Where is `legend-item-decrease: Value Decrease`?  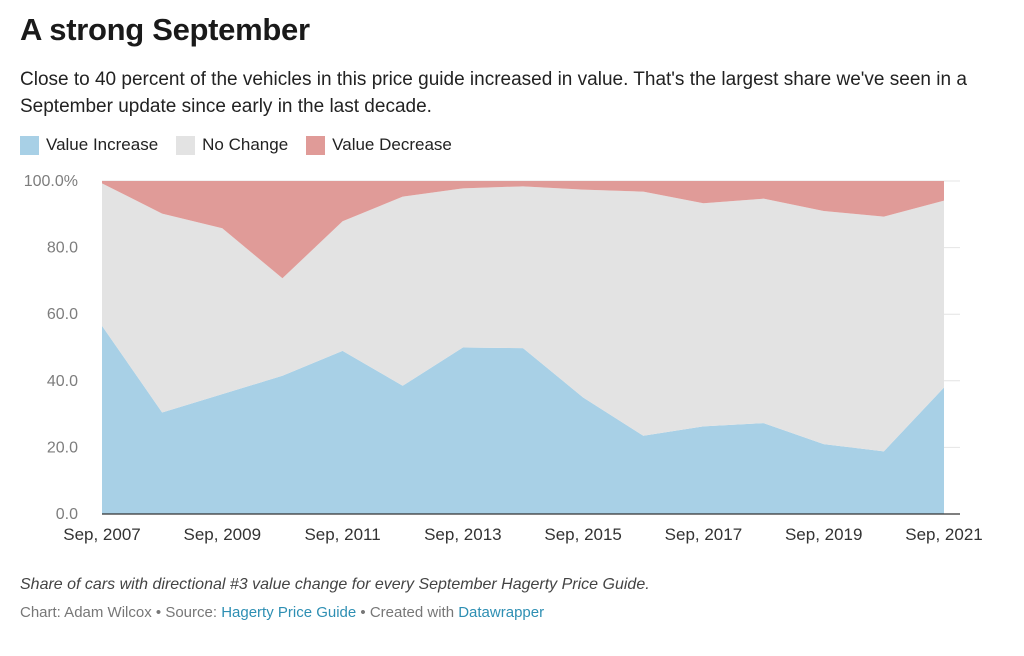 legend-item-decrease: Value Decrease is located at coordinates (379, 145).